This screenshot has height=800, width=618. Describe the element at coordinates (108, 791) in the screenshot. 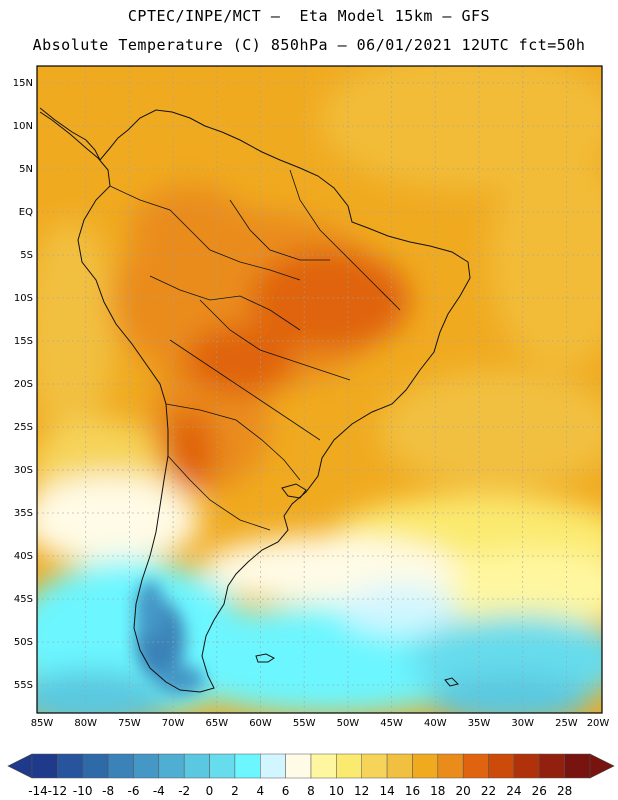

I see `colorbar-label: -8` at that location.